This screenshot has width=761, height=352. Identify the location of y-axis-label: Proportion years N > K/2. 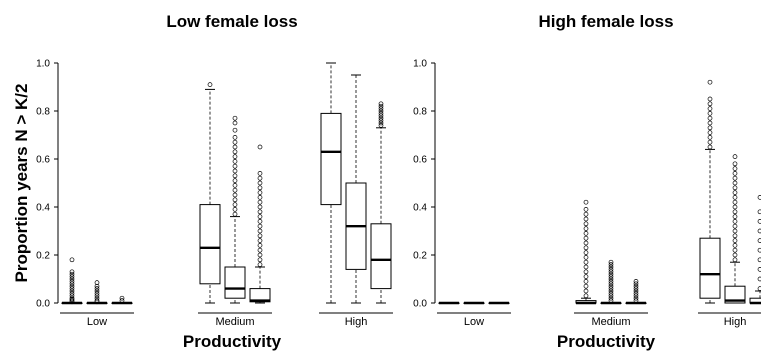
(21, 183).